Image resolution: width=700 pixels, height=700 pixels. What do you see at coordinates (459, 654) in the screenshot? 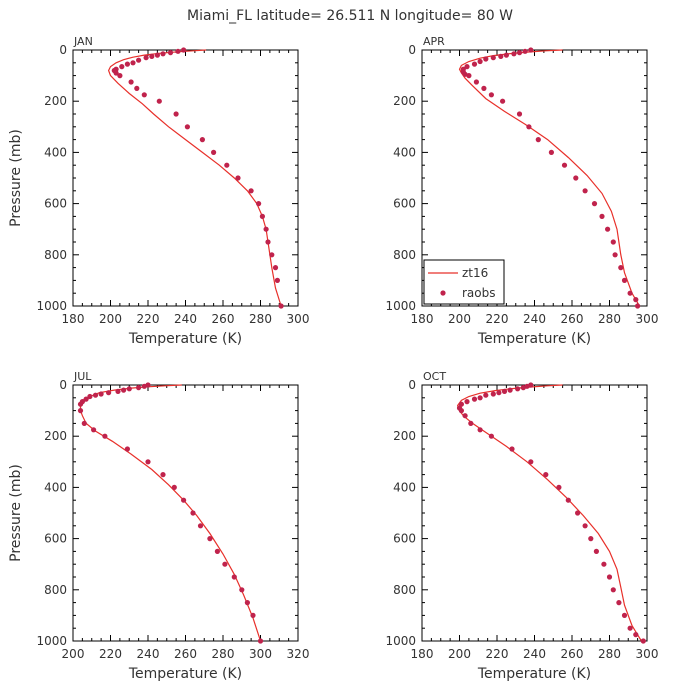
I see `x-tick-label: 200` at bounding box center [459, 654].